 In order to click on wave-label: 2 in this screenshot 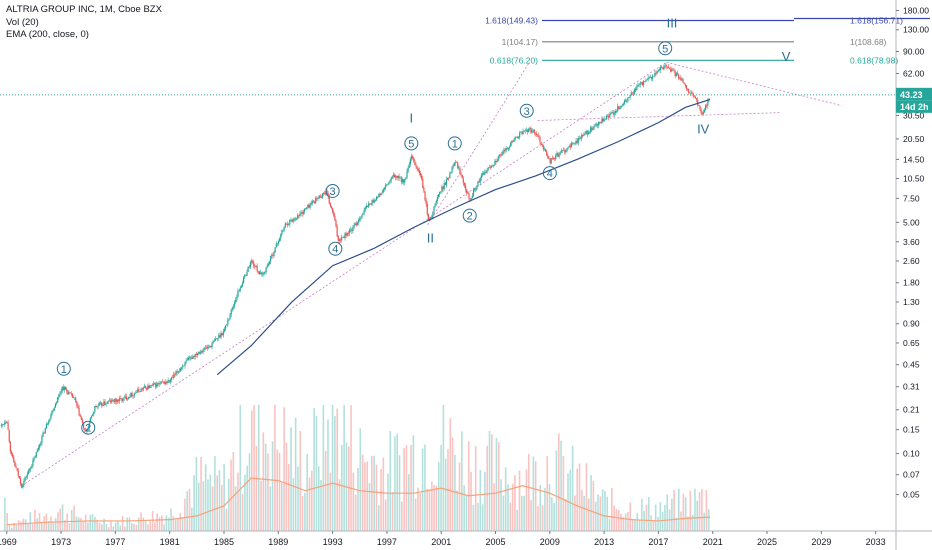, I will do `click(470, 217)`.